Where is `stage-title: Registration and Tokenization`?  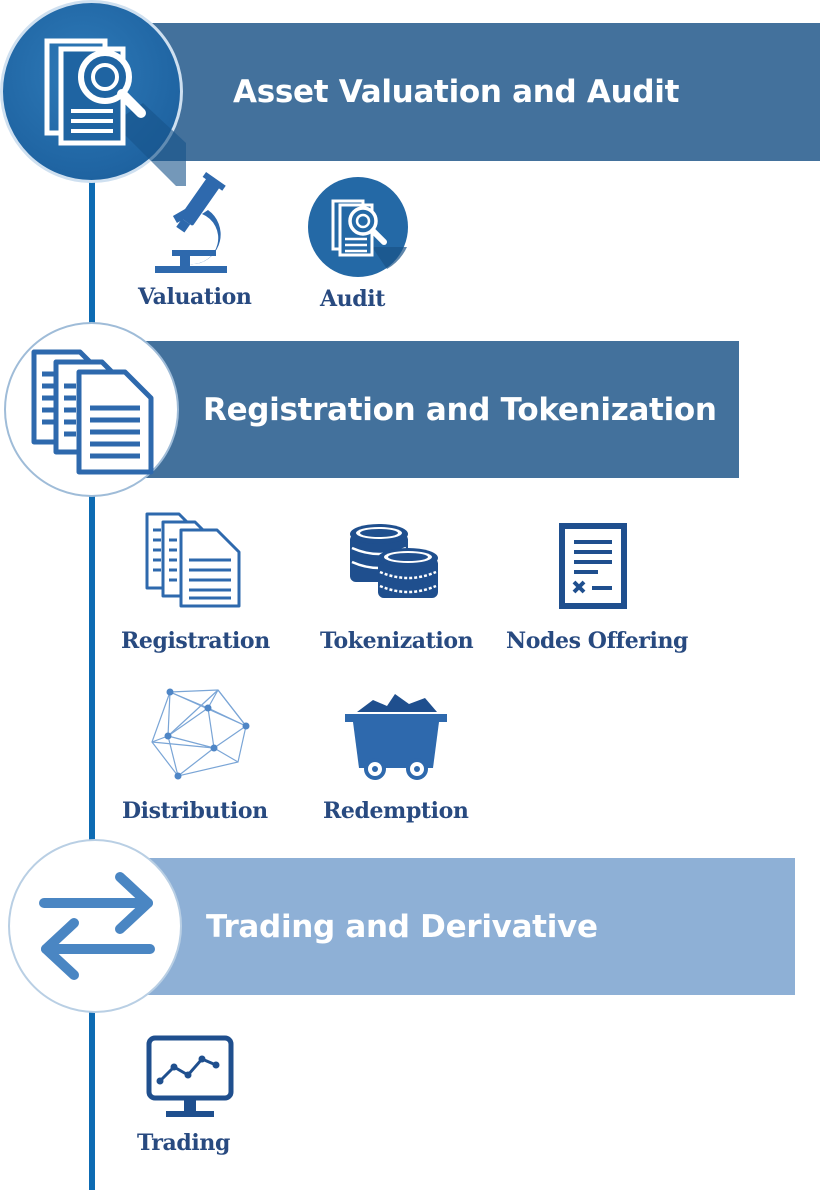
stage-title: Registration and Tokenization is located at coordinates (460, 409).